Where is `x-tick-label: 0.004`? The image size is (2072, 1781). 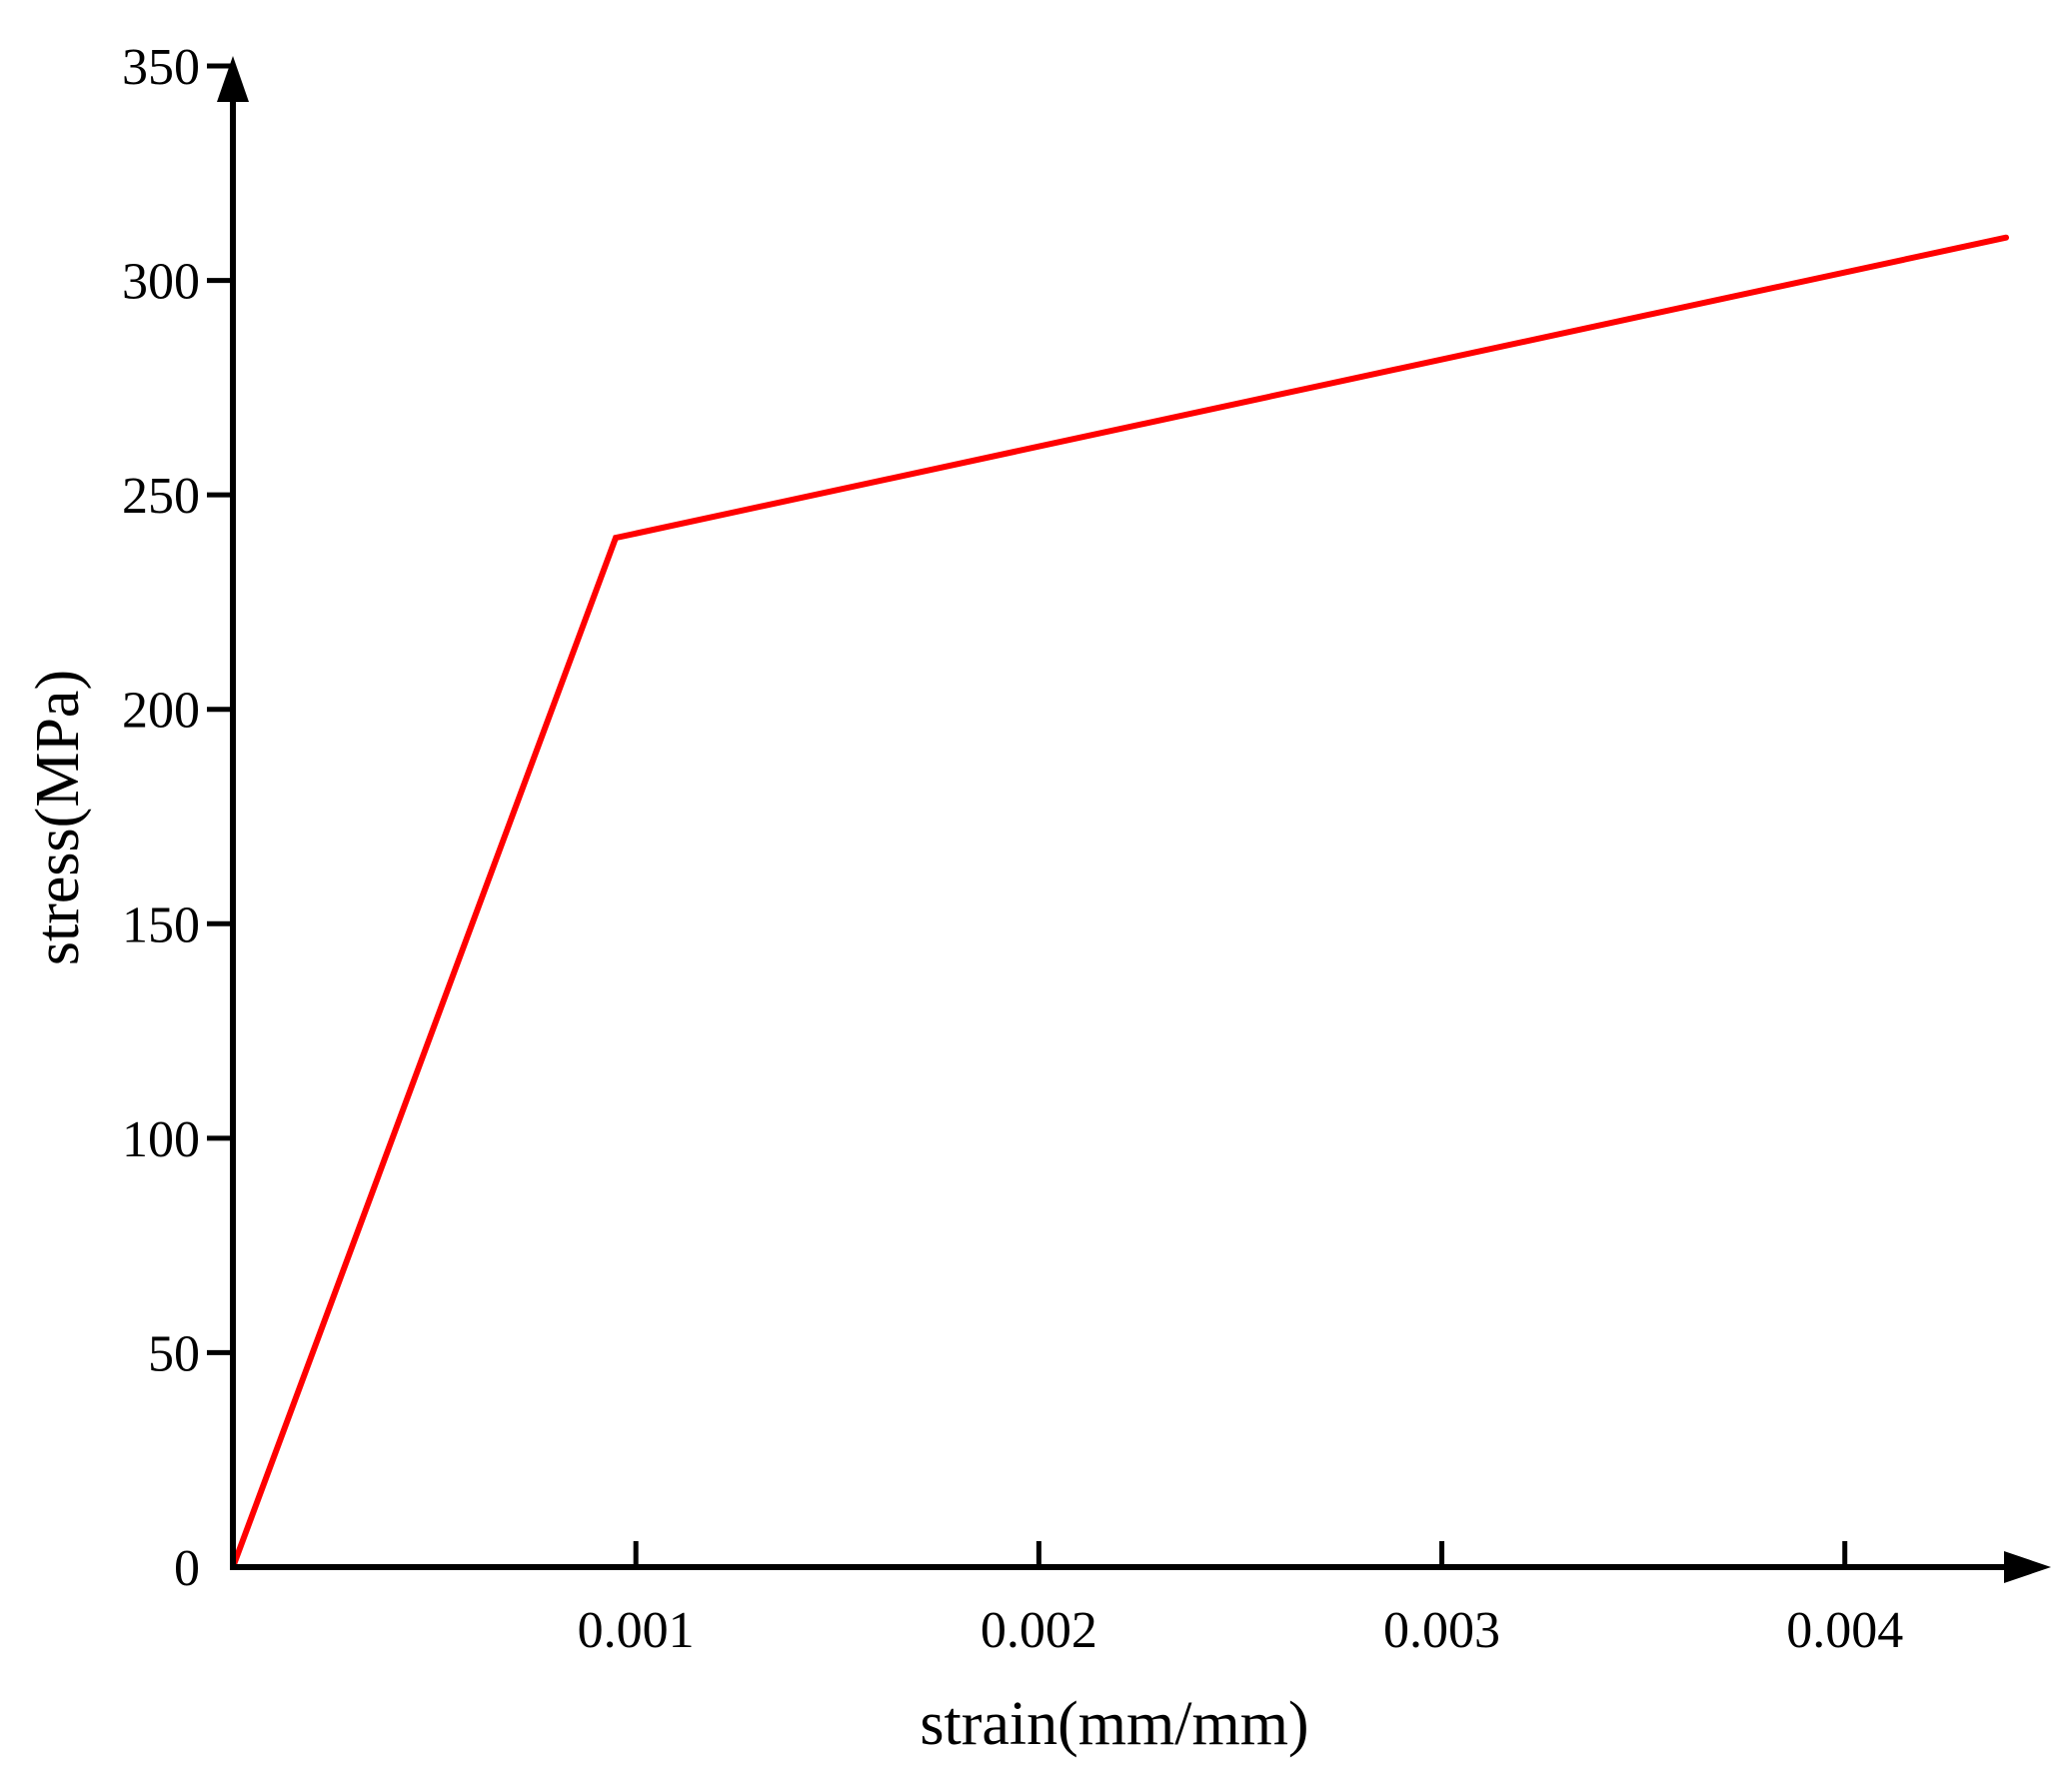
x-tick-label: 0.004 is located at coordinates (1845, 1630).